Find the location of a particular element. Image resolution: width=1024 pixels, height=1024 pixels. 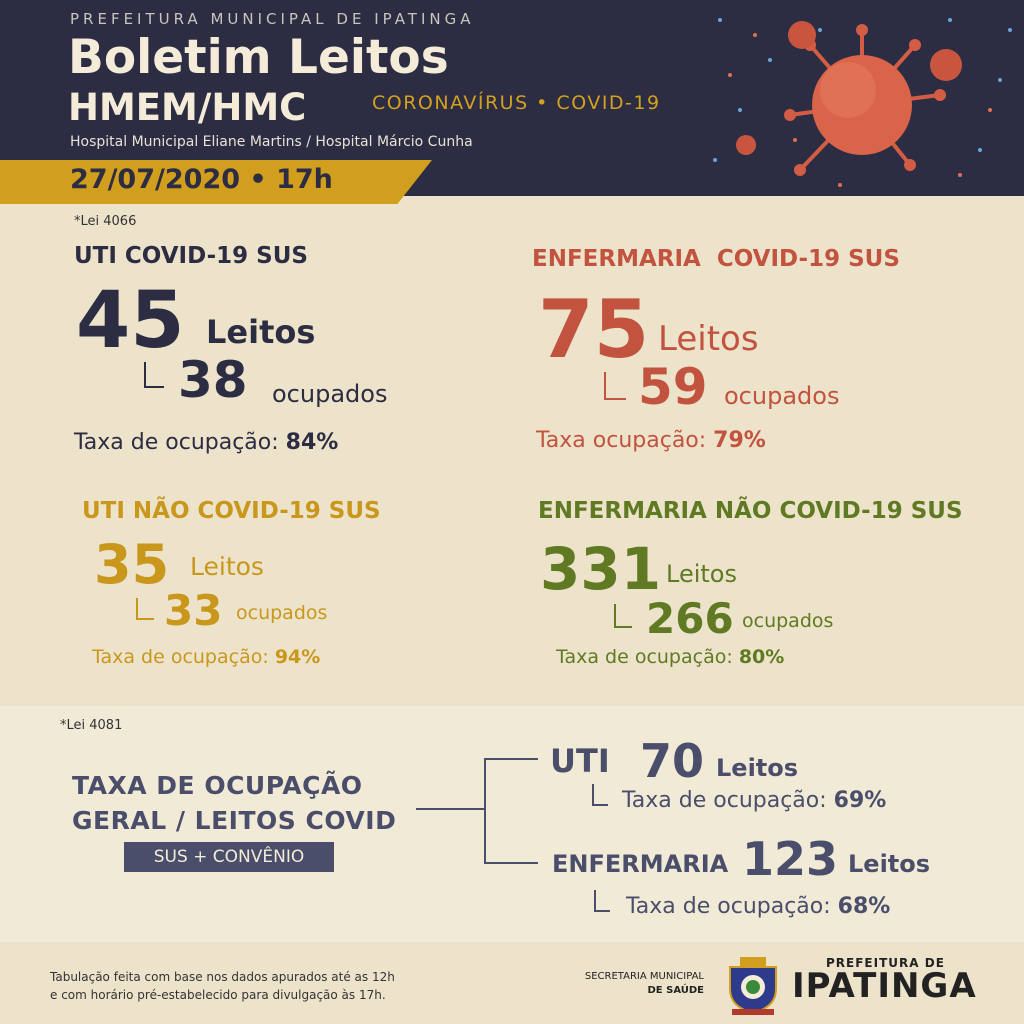

general-enfermaria-total-unit: Leitos is located at coordinates (889, 864).